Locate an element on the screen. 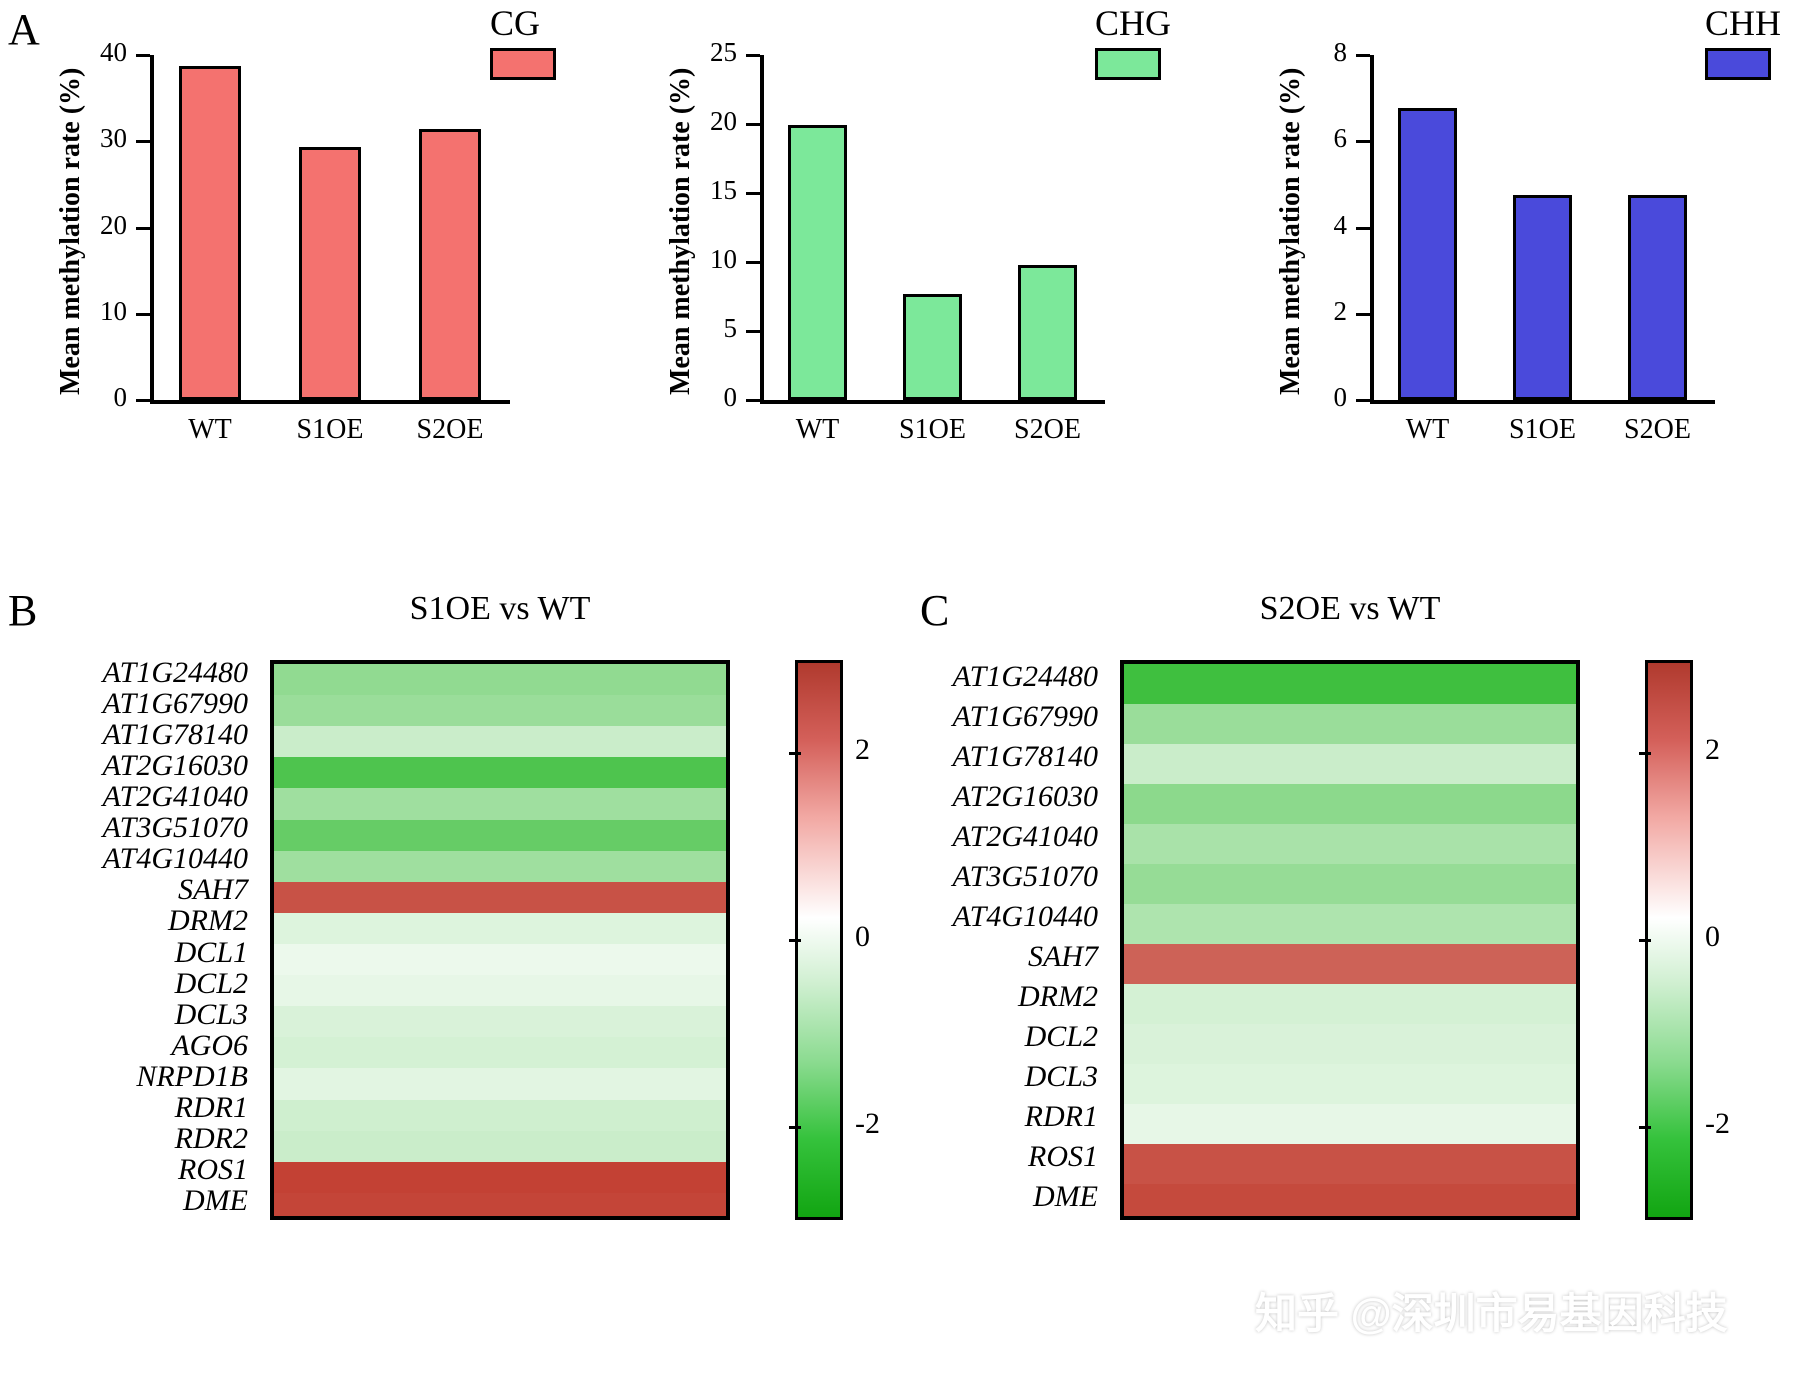  heatmap-title-0: S1OE vs WT is located at coordinates (500, 608).